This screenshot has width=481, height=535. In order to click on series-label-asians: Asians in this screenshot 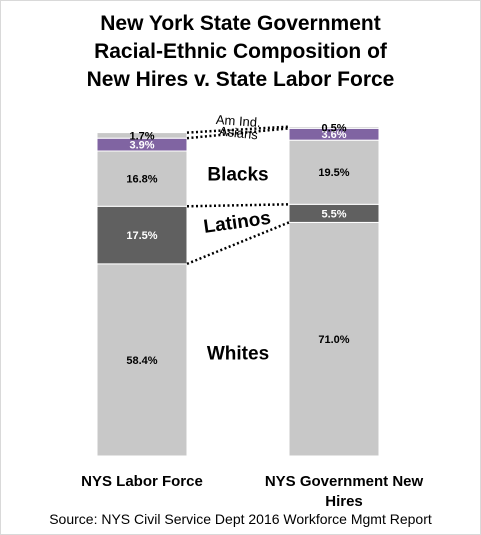, I will do `click(238, 132)`.